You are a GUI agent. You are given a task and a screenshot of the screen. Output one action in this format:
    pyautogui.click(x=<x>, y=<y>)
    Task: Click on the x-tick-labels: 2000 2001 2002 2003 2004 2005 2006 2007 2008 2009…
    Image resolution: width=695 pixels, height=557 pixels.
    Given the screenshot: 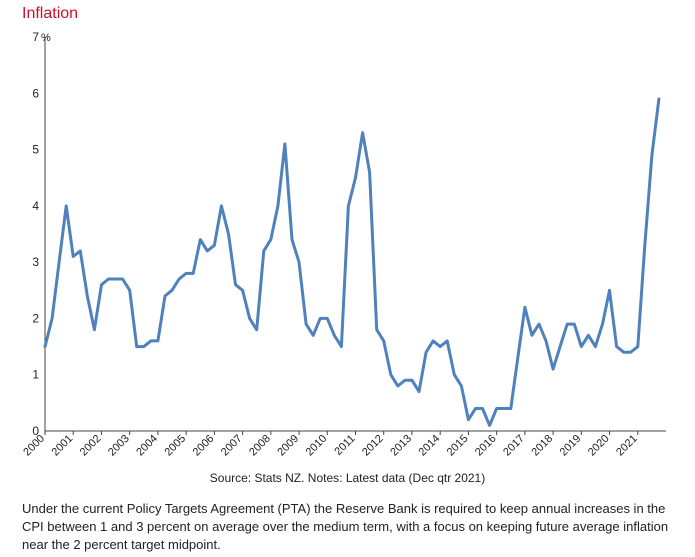 What is the action you would take?
    pyautogui.click(x=330, y=444)
    